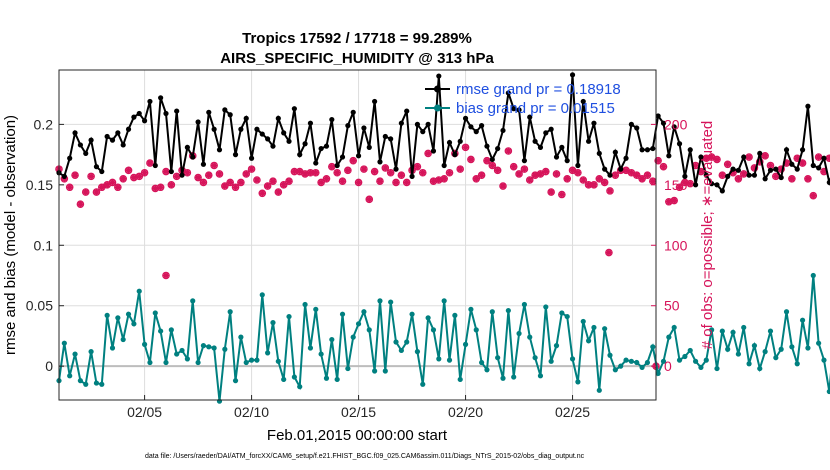 The width and height of the screenshot is (830, 470). I want to click on y-right-tick-label: 200, so click(676, 124).